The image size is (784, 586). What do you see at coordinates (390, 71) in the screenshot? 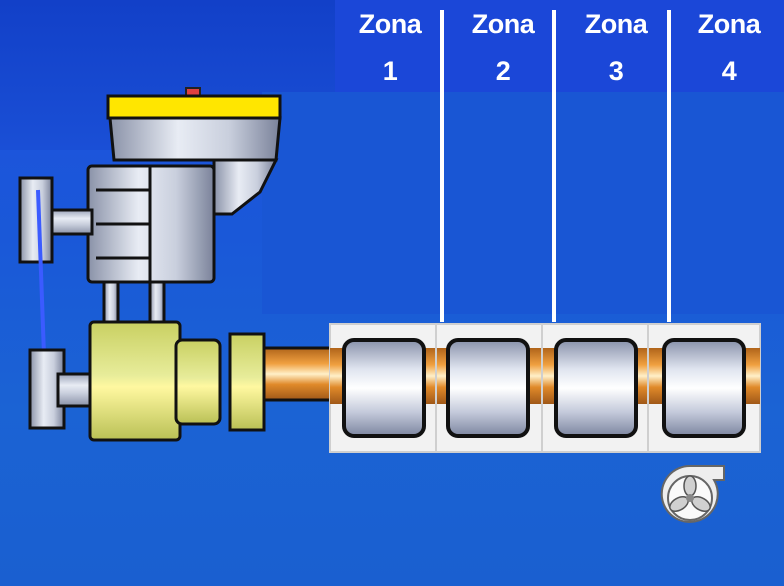
I see `zone-1-number: 1` at bounding box center [390, 71].